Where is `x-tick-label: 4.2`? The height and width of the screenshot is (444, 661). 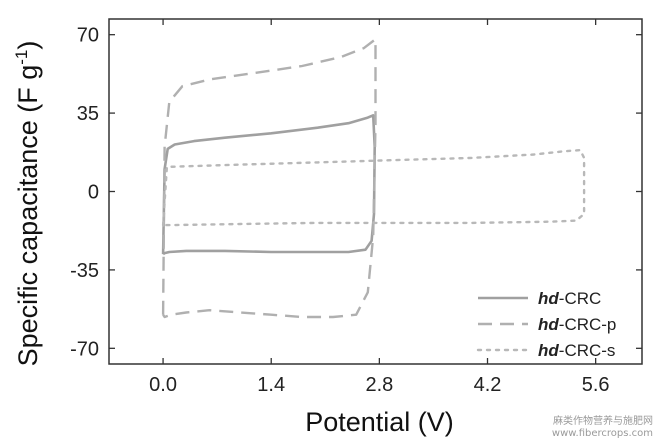
x-tick-label: 4.2 is located at coordinates (488, 385).